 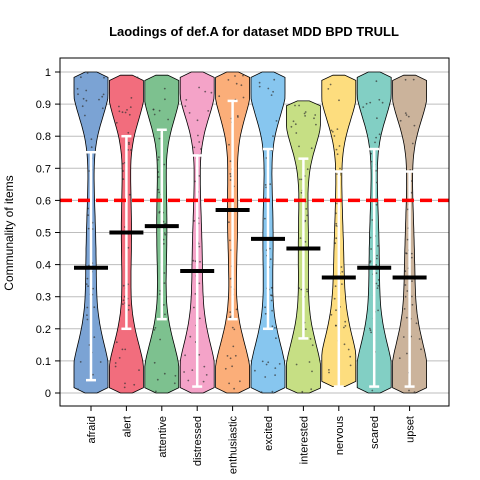 What do you see at coordinates (127, 426) in the screenshot?
I see `x-tick-label-alert: alert` at bounding box center [127, 426].